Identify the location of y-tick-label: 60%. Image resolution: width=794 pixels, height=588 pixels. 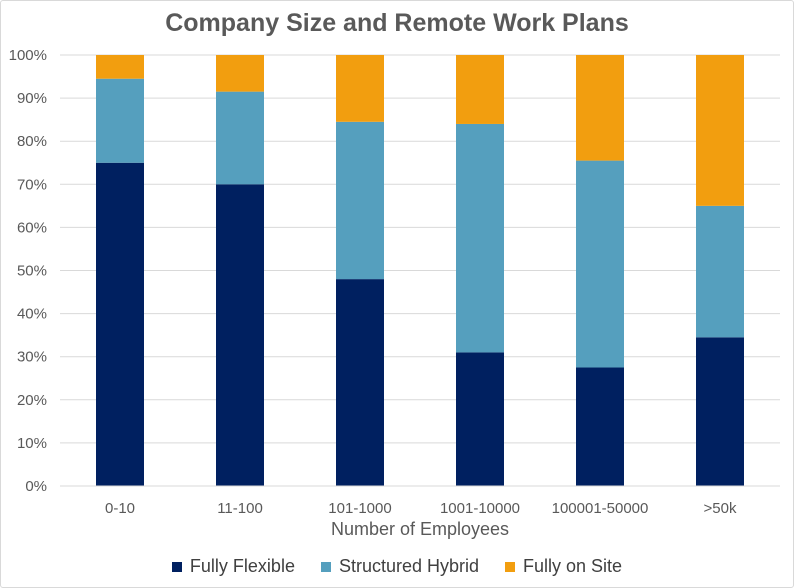
(32, 227).